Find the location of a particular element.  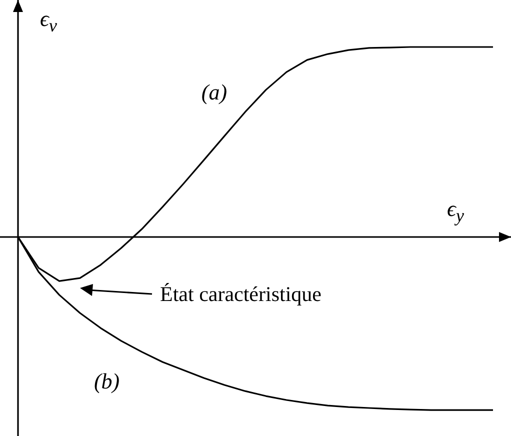

annotation: État caractéristique is located at coordinates (241, 294).